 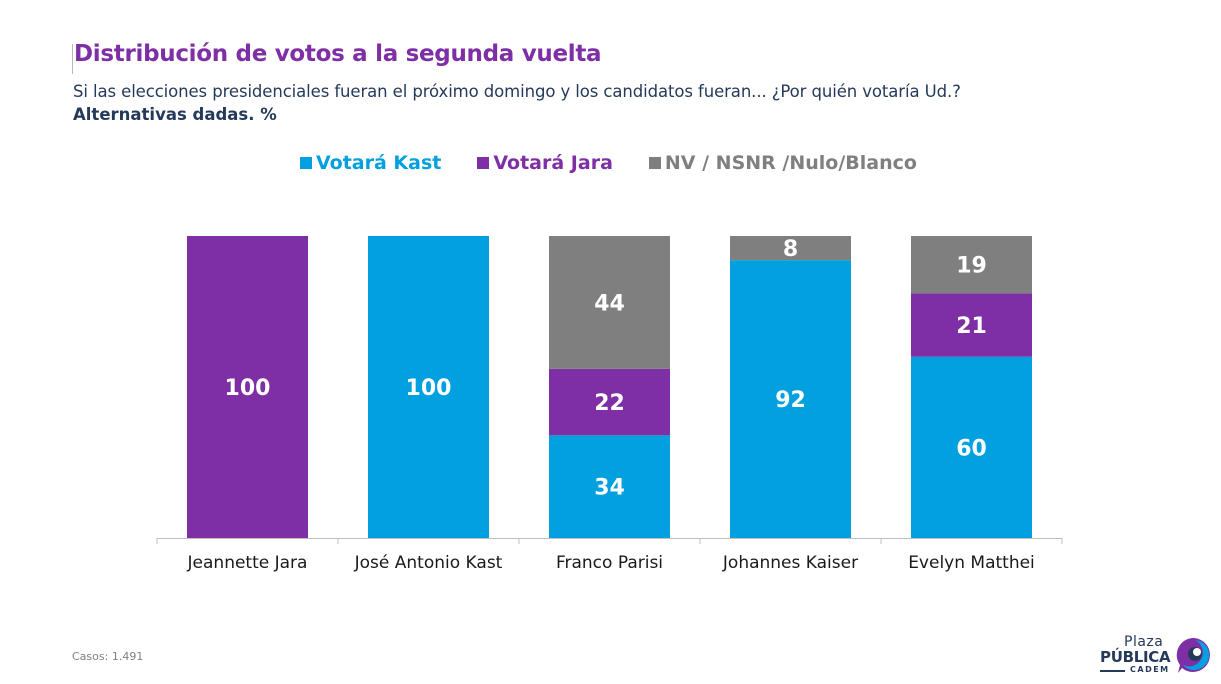 What do you see at coordinates (175, 114) in the screenshot?
I see `chart-subtitle-units: Alternativas dadas. %` at bounding box center [175, 114].